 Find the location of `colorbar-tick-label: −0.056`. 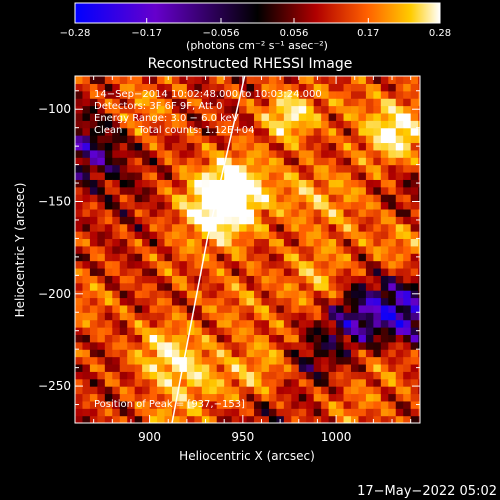

colorbar-tick-label: −0.056 is located at coordinates (220, 33).